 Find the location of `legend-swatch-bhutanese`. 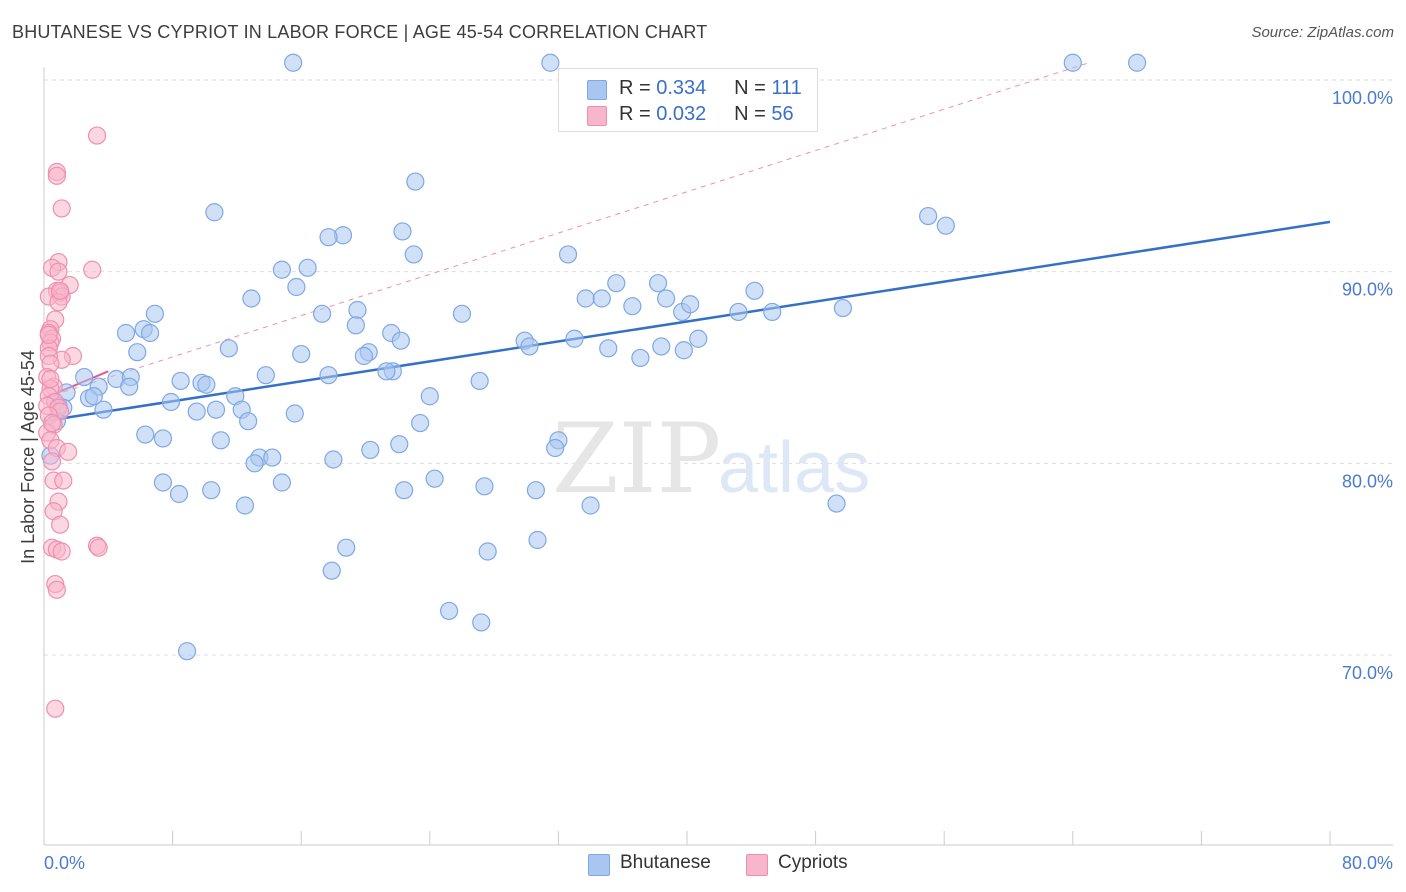

legend-swatch-bhutanese is located at coordinates (597, 90).